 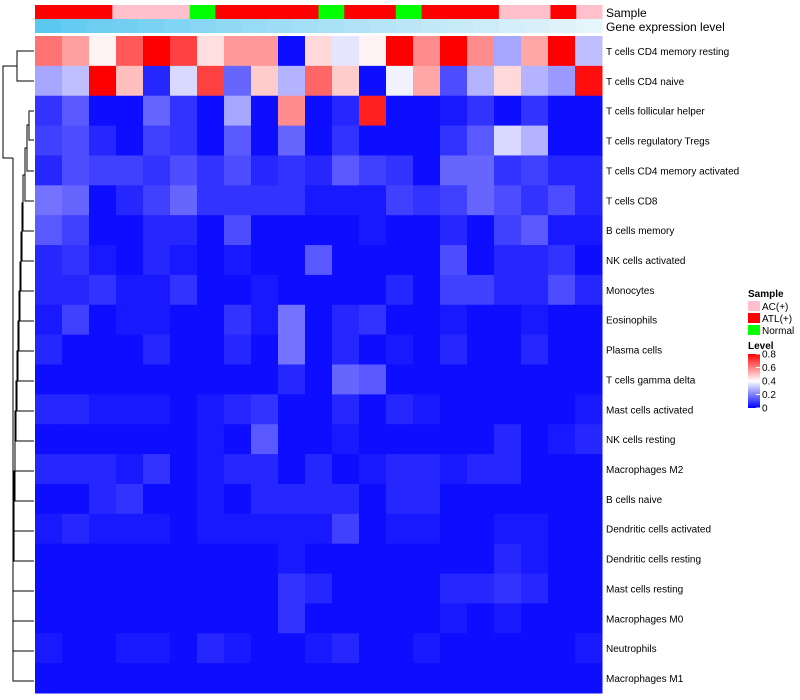 I want to click on row-label: Plasma cells, so click(x=634, y=351).